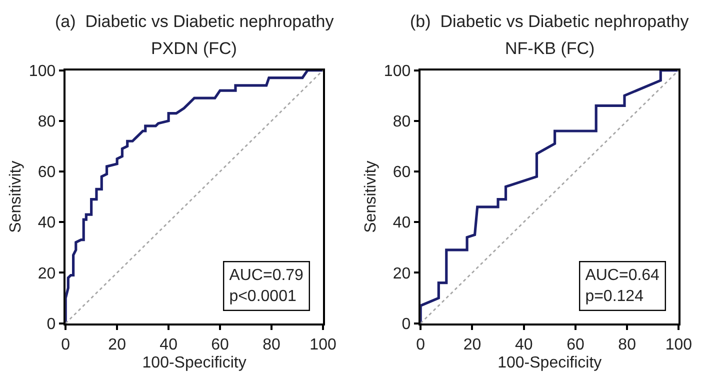 The image size is (709, 387). I want to click on chart-title: (b) Diabetic vs Diabetic nephropathy, so click(550, 21).